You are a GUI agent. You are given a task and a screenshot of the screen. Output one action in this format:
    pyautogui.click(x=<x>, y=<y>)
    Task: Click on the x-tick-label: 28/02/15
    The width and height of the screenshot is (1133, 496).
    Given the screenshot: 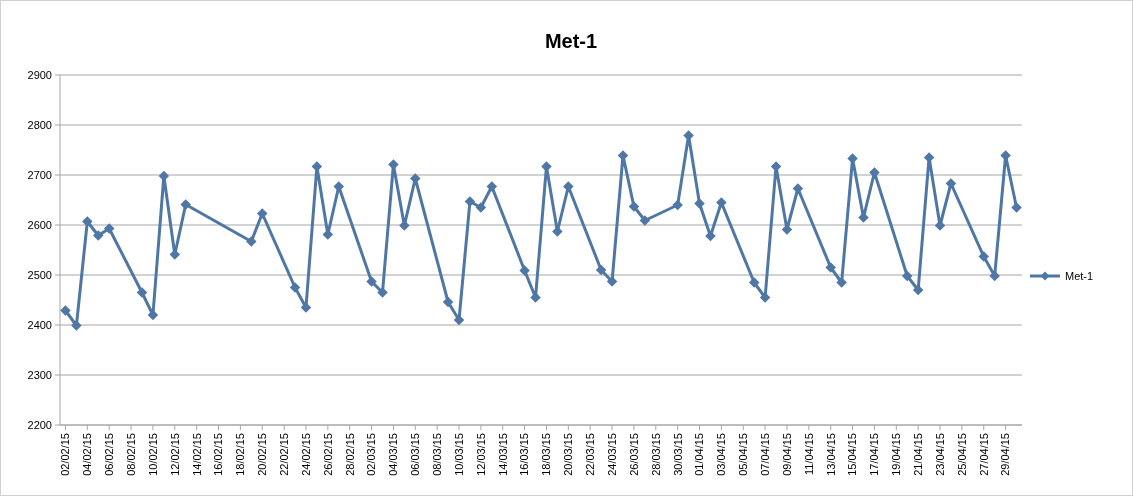 What is the action you would take?
    pyautogui.click(x=349, y=454)
    